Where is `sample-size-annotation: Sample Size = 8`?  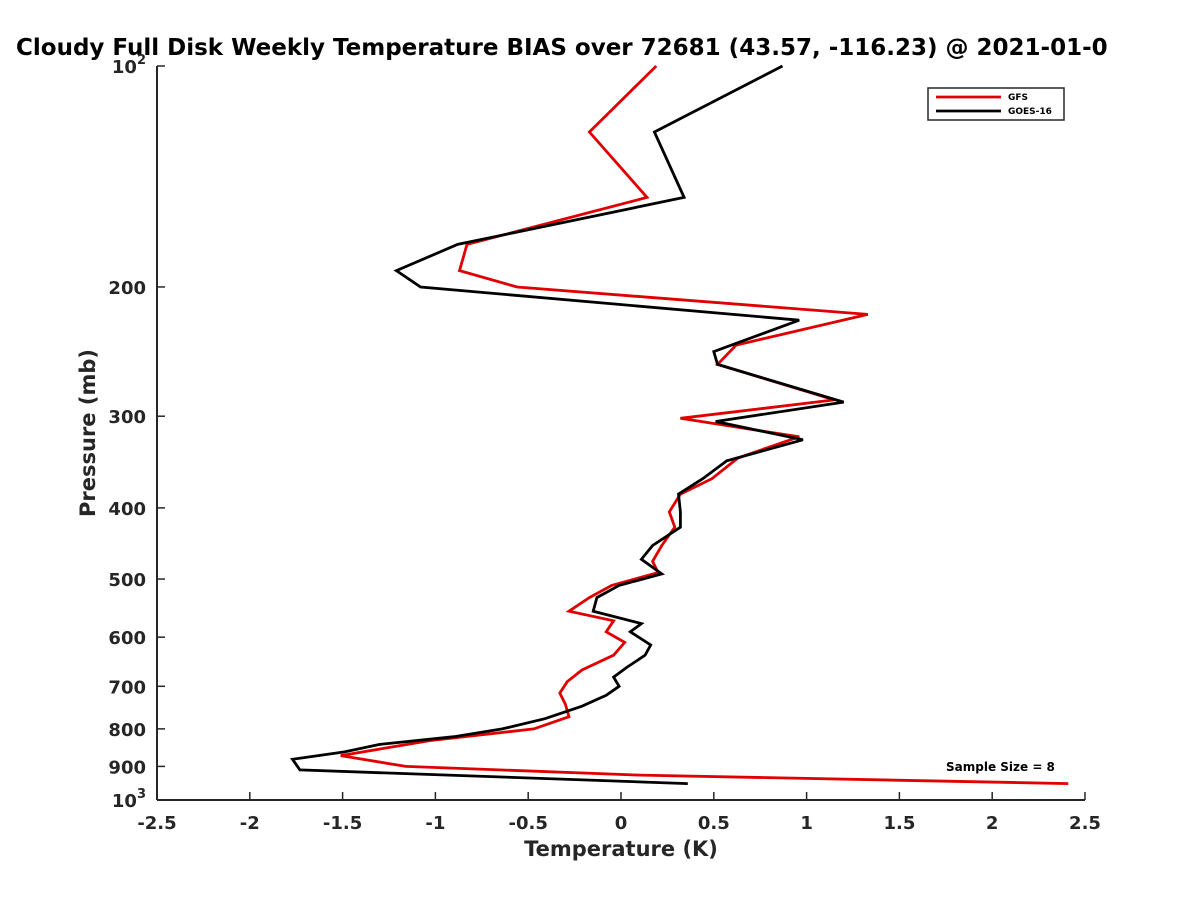 sample-size-annotation: Sample Size = 8 is located at coordinates (1000, 767).